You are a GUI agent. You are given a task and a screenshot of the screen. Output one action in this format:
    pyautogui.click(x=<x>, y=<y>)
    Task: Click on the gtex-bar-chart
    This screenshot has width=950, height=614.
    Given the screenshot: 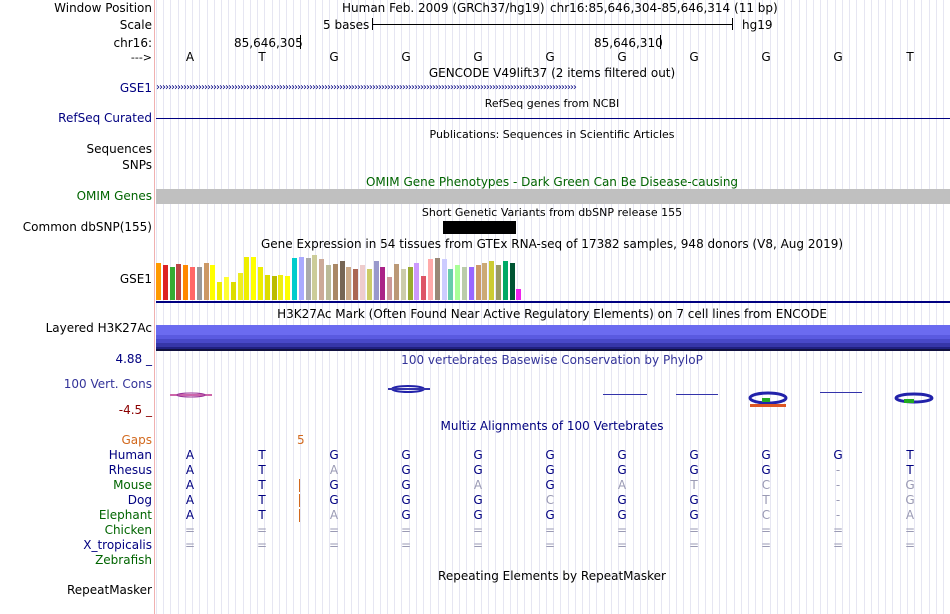 What is the action you would take?
    pyautogui.click(x=346, y=277)
    